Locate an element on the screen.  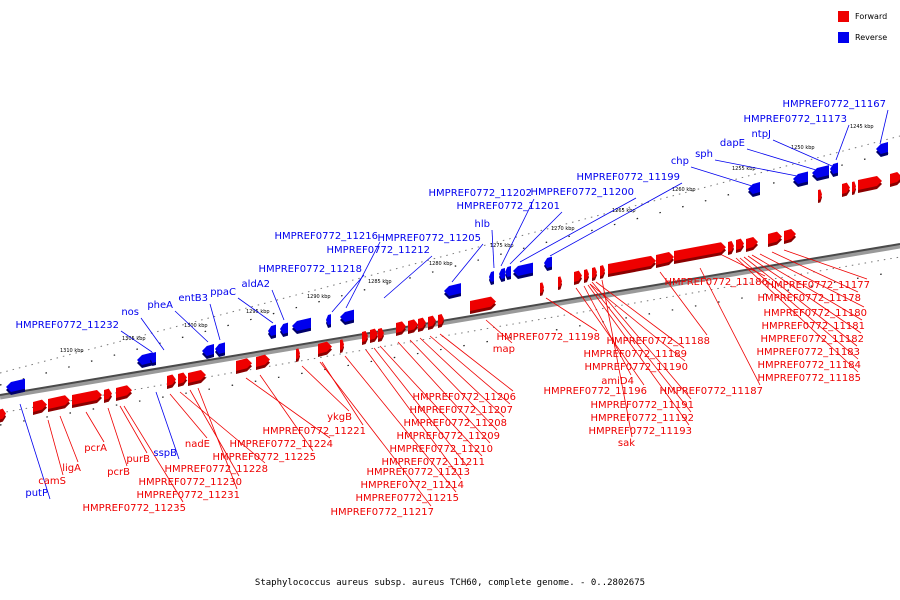
reverse-gene-label: HMPREF0772_11200 is located at coordinates (582, 192).